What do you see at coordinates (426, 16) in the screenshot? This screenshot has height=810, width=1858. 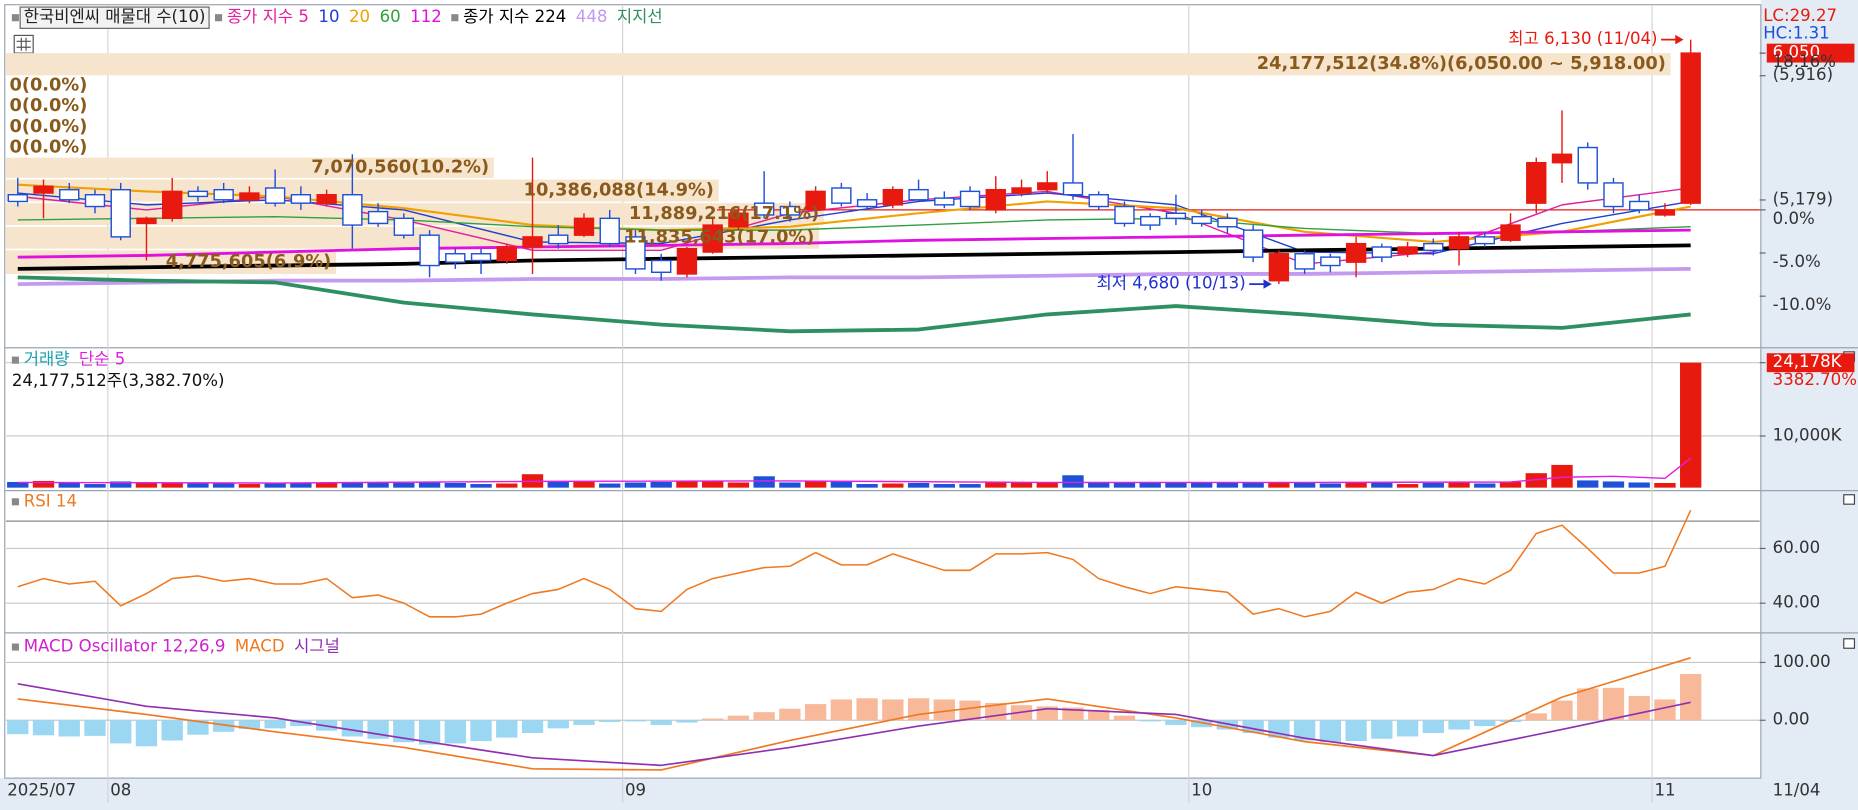 I see `legend-entry: 112` at bounding box center [426, 16].